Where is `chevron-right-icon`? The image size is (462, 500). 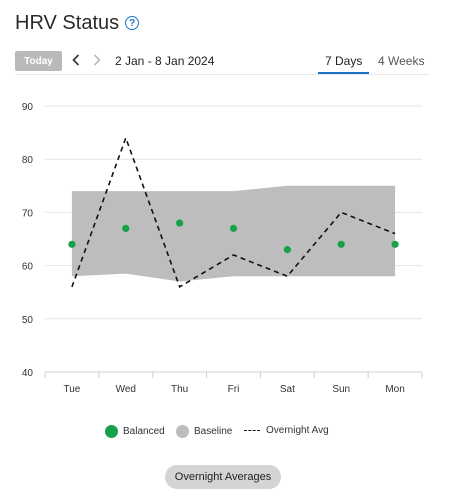
chevron-right-icon is located at coordinates (97, 60).